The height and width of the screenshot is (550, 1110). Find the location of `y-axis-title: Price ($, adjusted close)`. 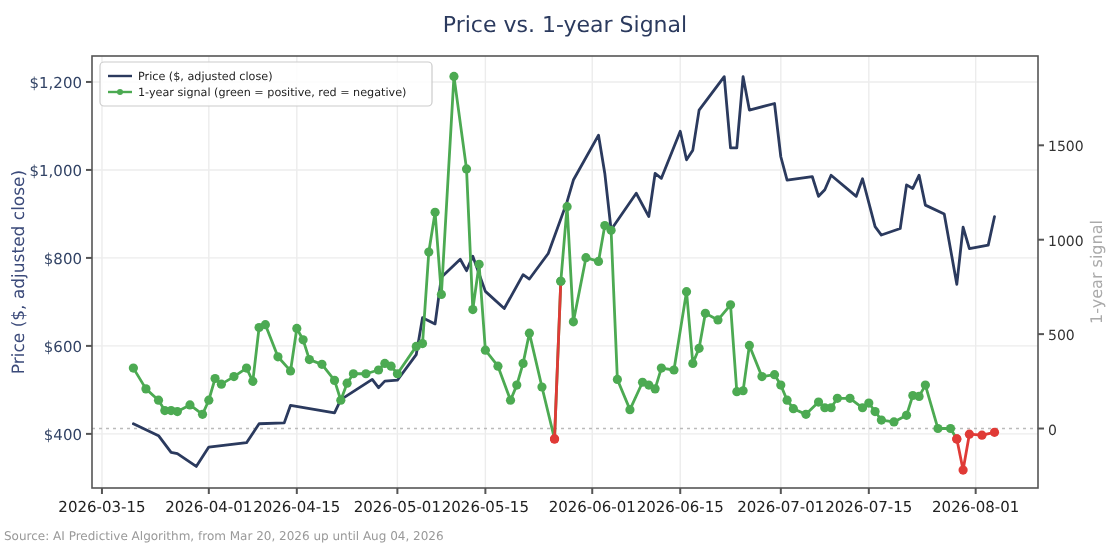

y-axis-title: Price ($, adjusted close) is located at coordinates (20, 272).